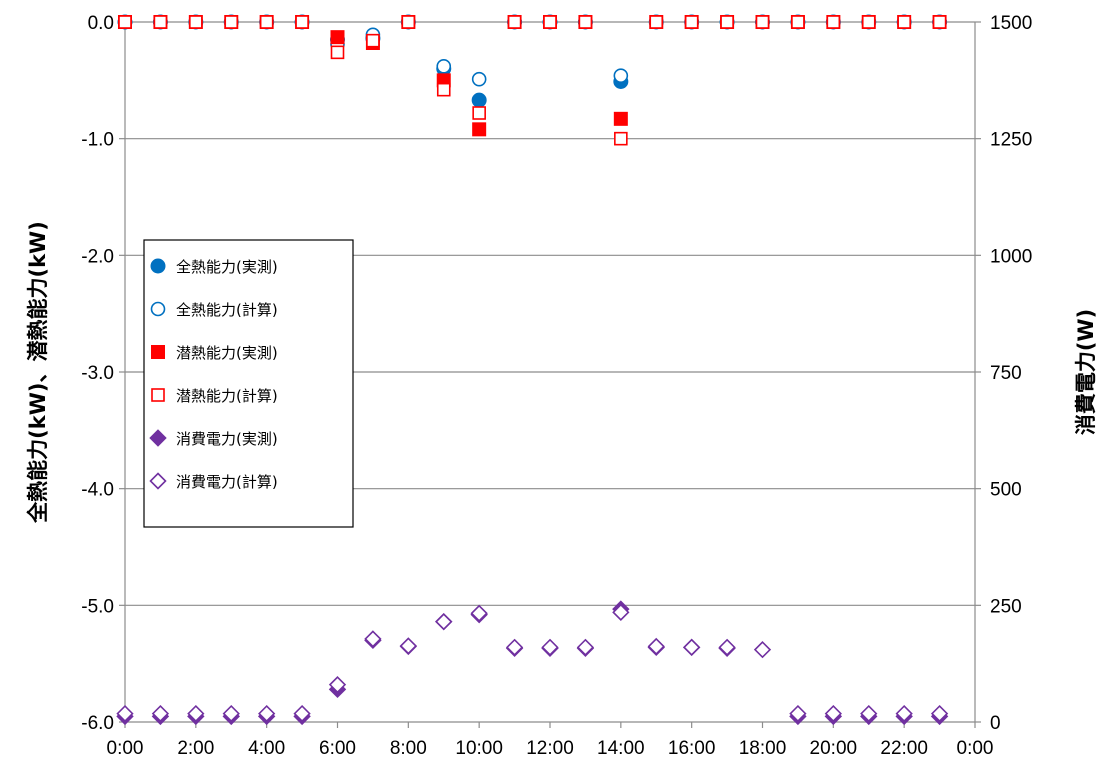  I want to click on x-tick-label: 20:00, so click(834, 748).